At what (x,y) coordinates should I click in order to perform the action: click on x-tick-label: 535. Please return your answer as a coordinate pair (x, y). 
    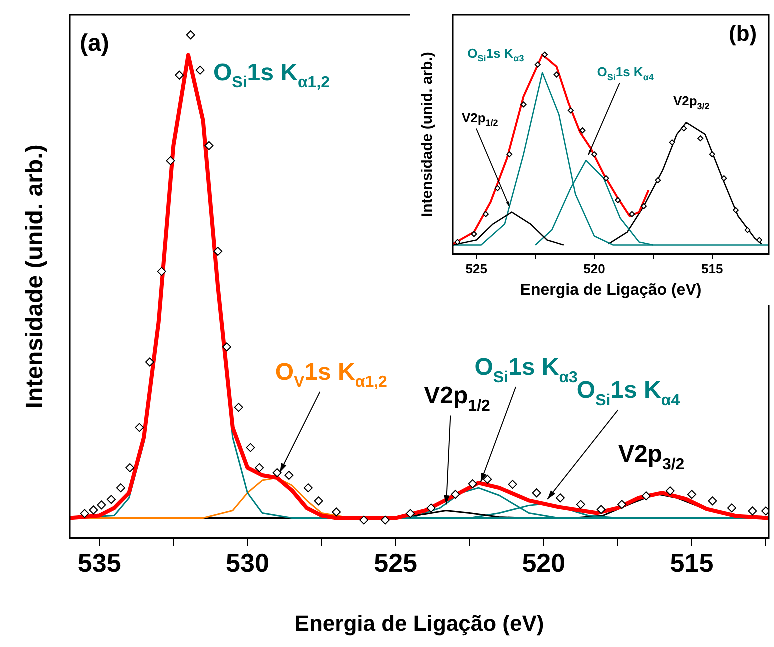
    Looking at the image, I should click on (100, 563).